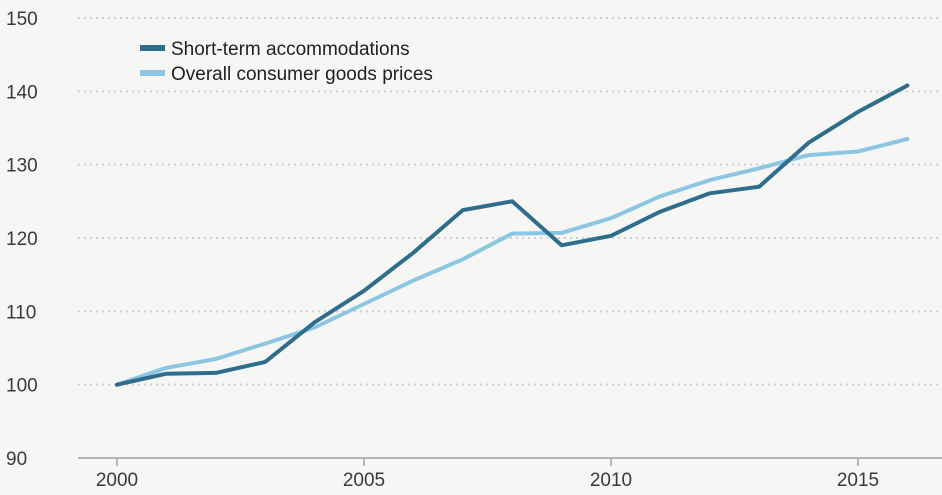 The height and width of the screenshot is (495, 942). What do you see at coordinates (21, 312) in the screenshot?
I see `y-tick-label: 110` at bounding box center [21, 312].